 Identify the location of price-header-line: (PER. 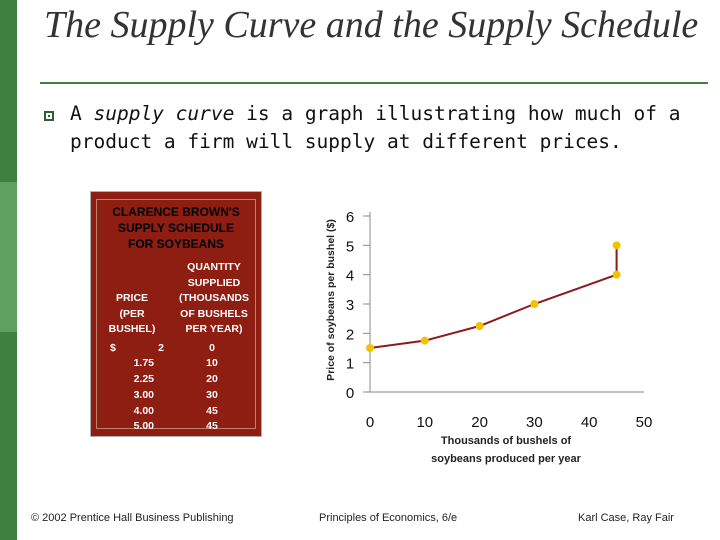
(132, 313).